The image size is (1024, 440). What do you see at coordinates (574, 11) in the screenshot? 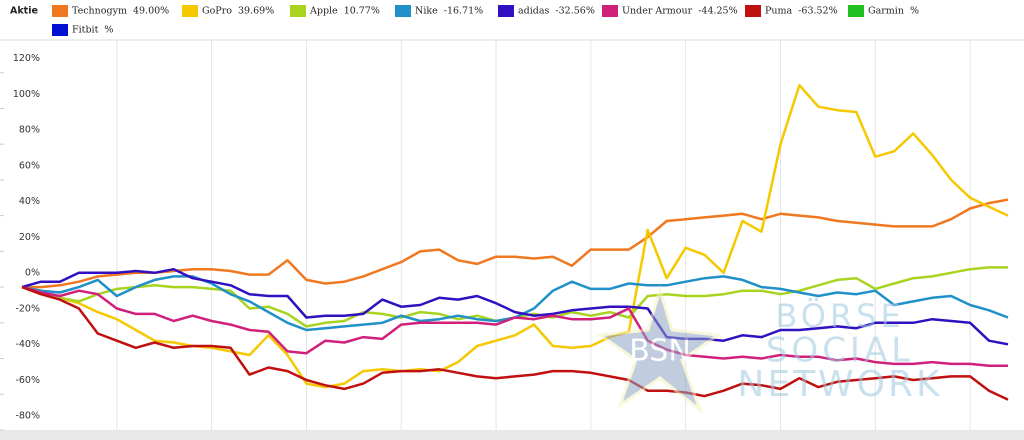
I see `legend-value: -32.56%` at bounding box center [574, 11].